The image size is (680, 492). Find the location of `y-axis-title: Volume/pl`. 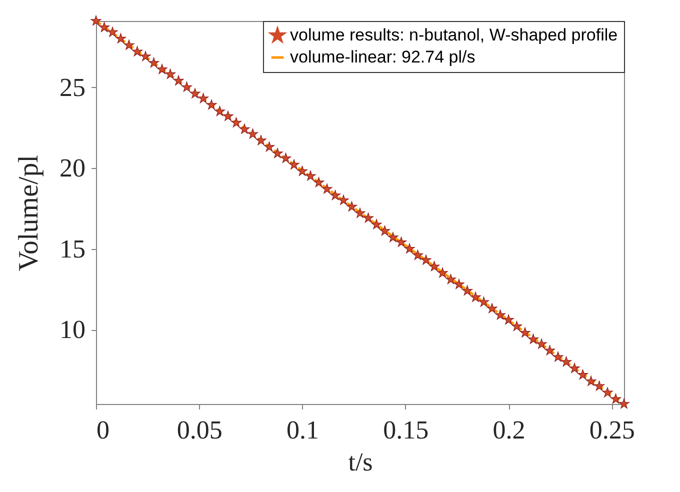

y-axis-title: Volume/pl is located at coordinates (29, 213).